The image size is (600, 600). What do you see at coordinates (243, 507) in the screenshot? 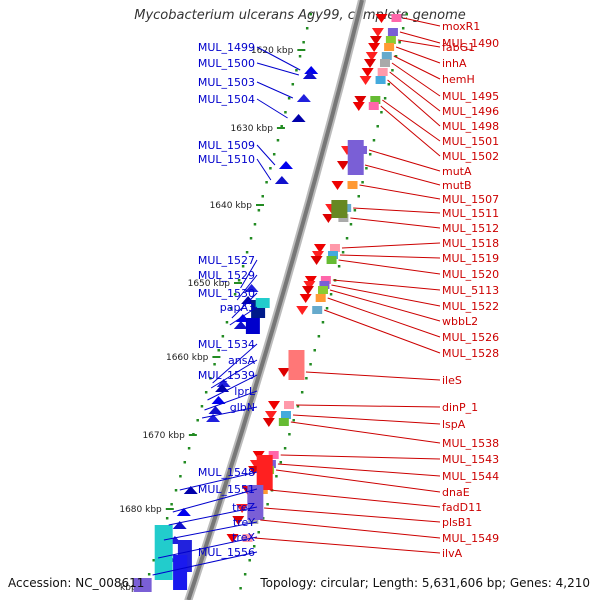
I see `gene-label: treZ` at bounding box center [243, 507].